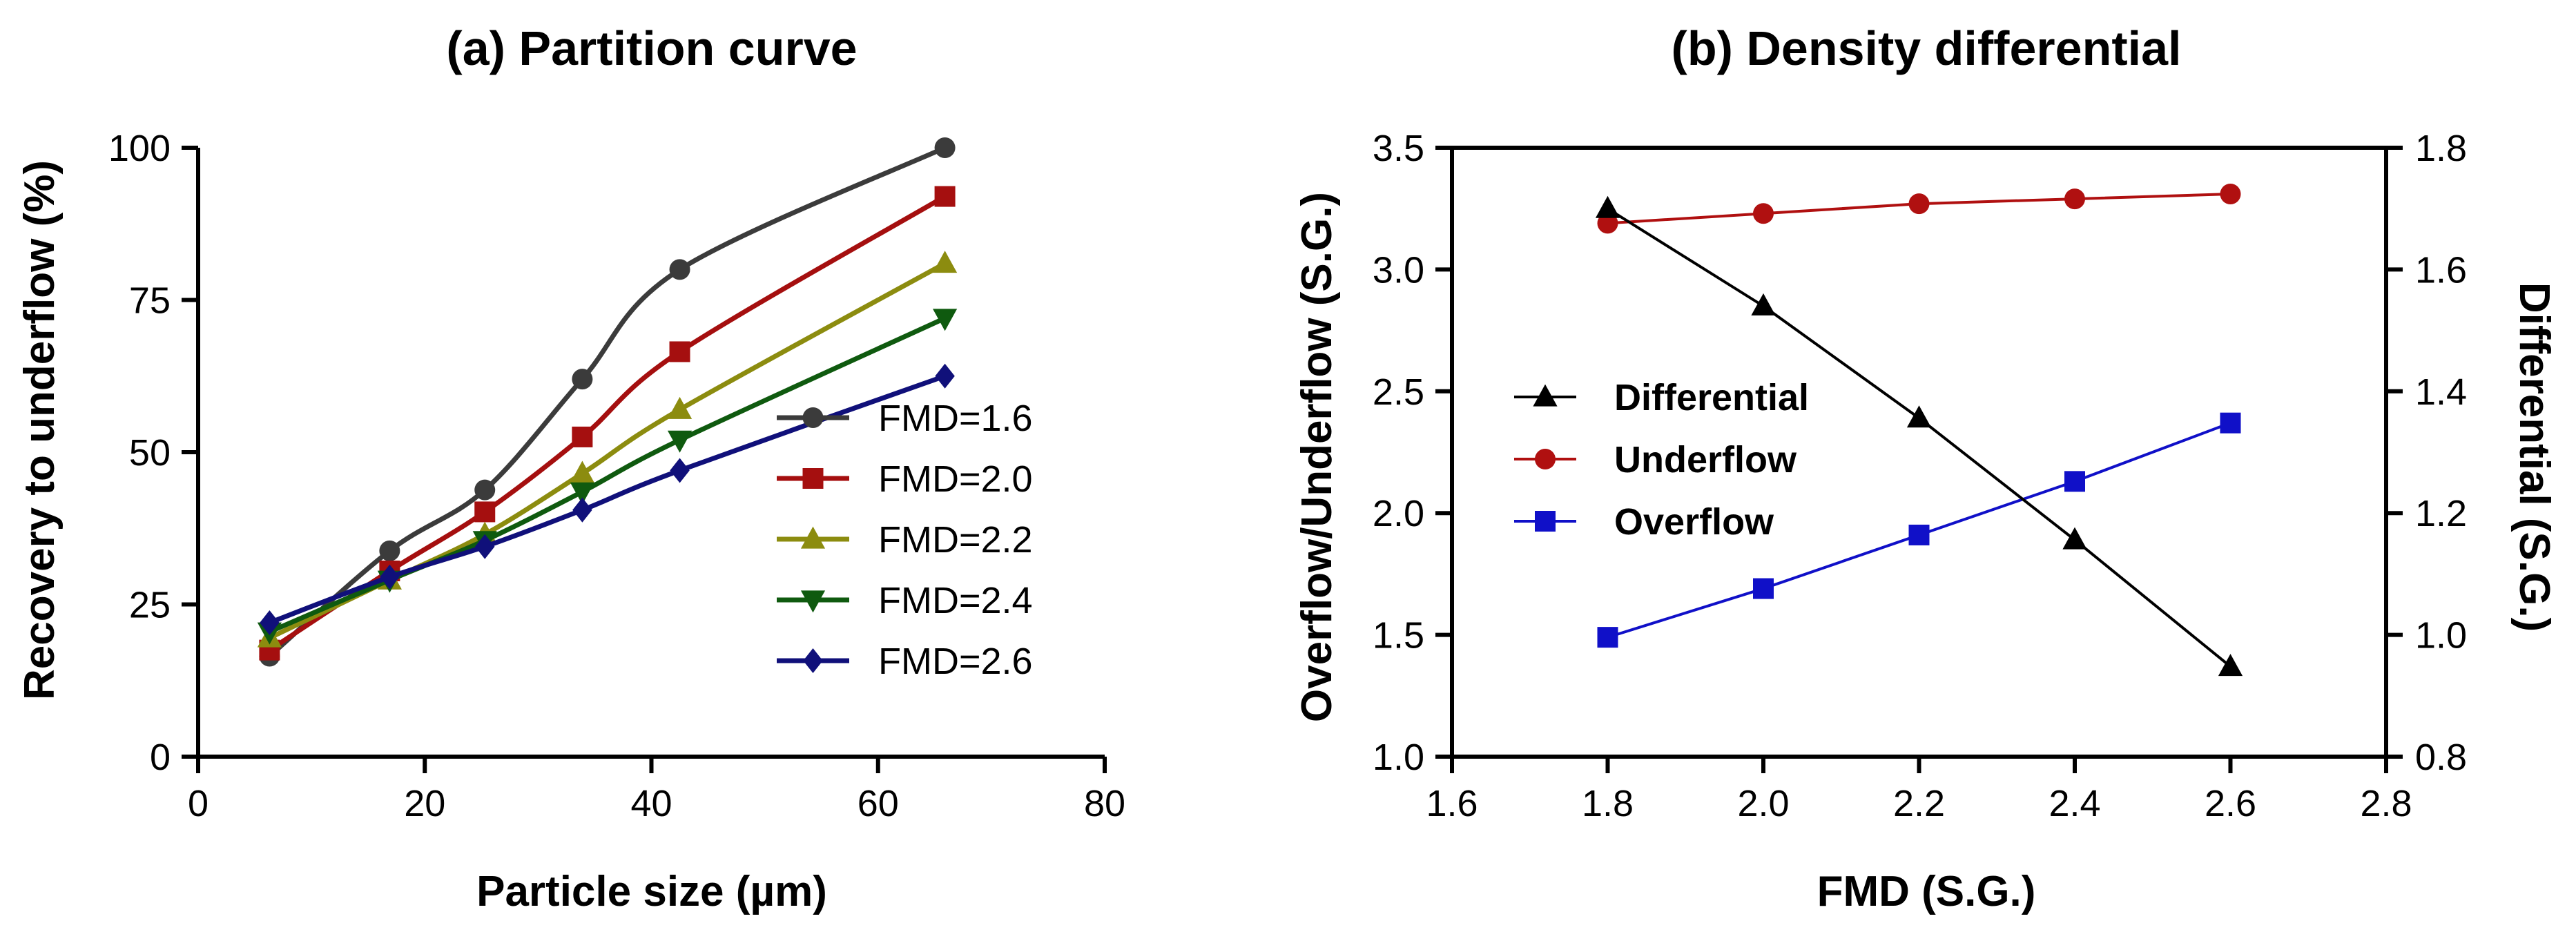 The image size is (2576, 932). What do you see at coordinates (150, 453) in the screenshot?
I see `chart-a-y-tick-label: 50` at bounding box center [150, 453].